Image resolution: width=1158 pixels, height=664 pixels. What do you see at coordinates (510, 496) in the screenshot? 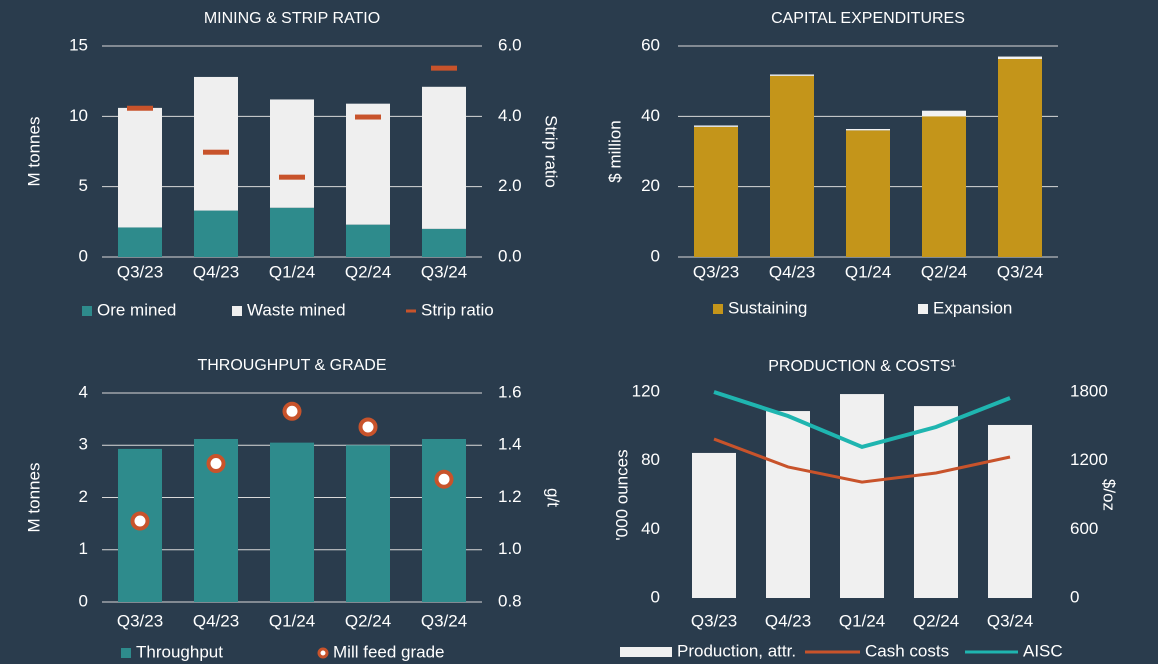
I see `y2-tick-label: 1.2` at bounding box center [510, 496].